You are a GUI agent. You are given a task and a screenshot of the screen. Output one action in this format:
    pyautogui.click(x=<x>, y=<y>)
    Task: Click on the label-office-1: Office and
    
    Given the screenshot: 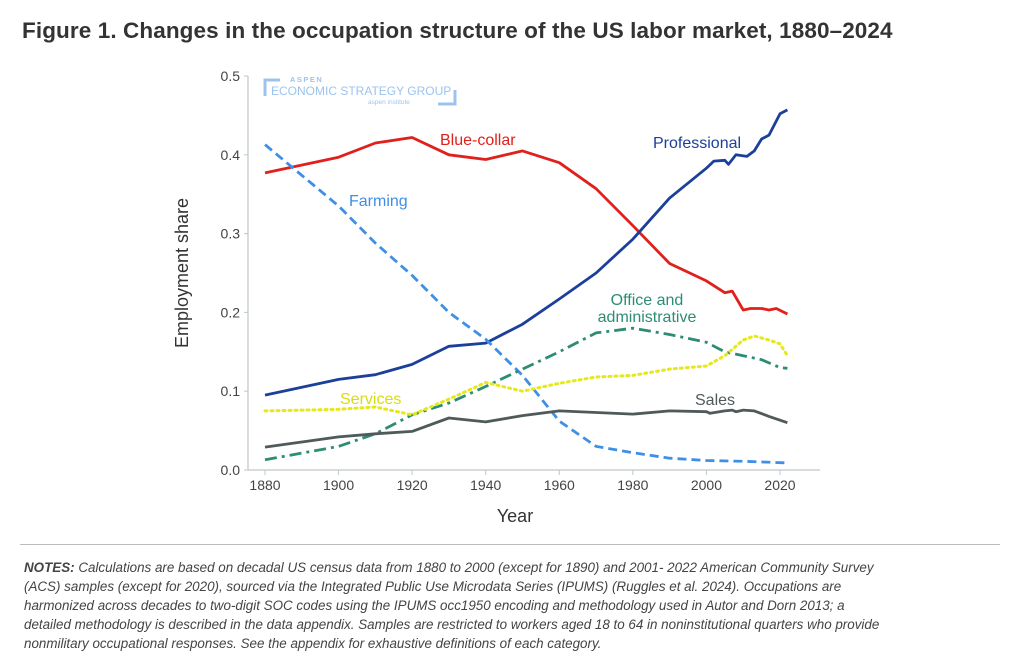 What is the action you would take?
    pyautogui.click(x=647, y=300)
    